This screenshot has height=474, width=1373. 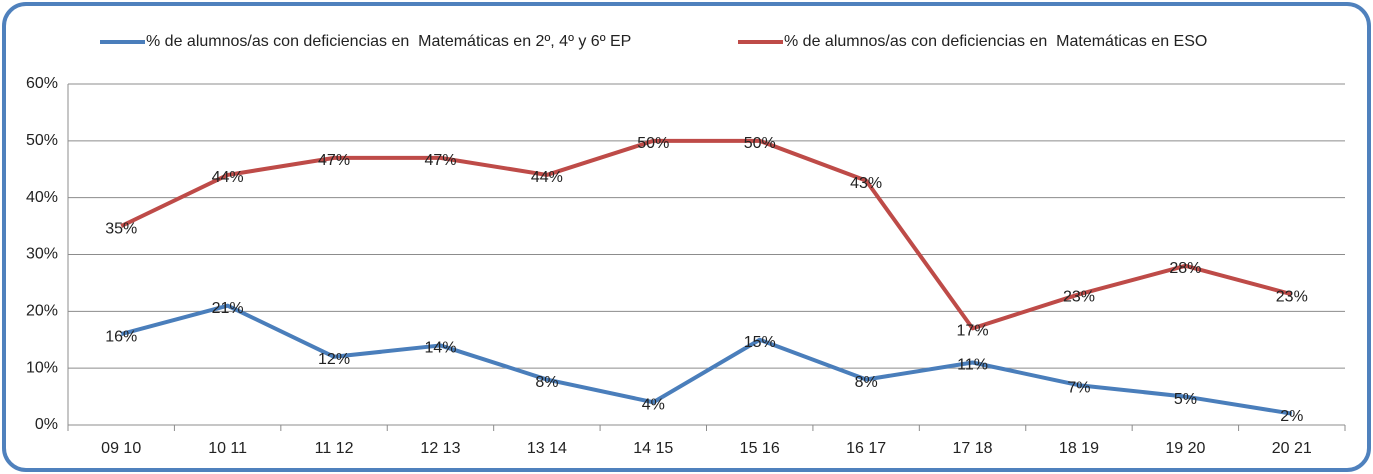 I want to click on data-label: 4%, so click(x=653, y=404).